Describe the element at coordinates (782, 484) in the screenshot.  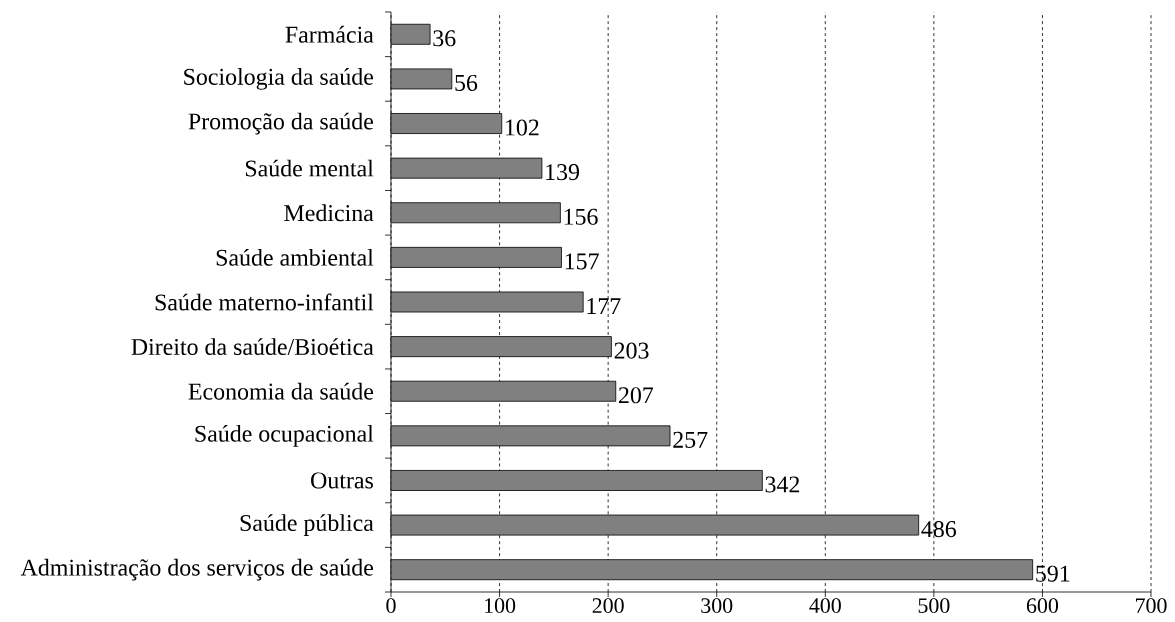
I see `data-label: 342` at that location.